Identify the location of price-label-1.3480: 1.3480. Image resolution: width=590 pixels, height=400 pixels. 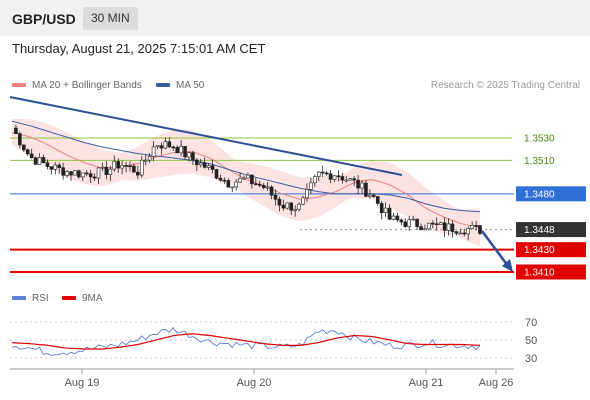
(539, 194).